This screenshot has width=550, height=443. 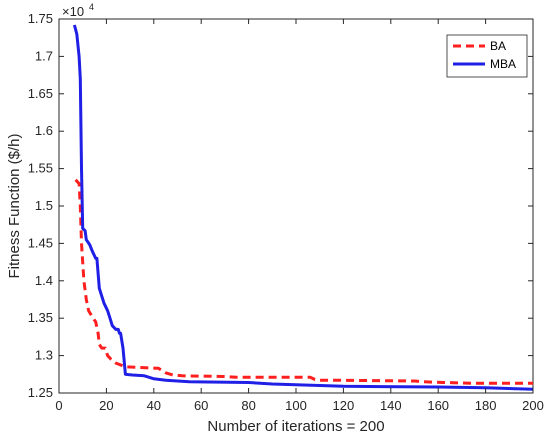 What do you see at coordinates (154, 405) in the screenshot?
I see `x-tick-label: 40` at bounding box center [154, 405].